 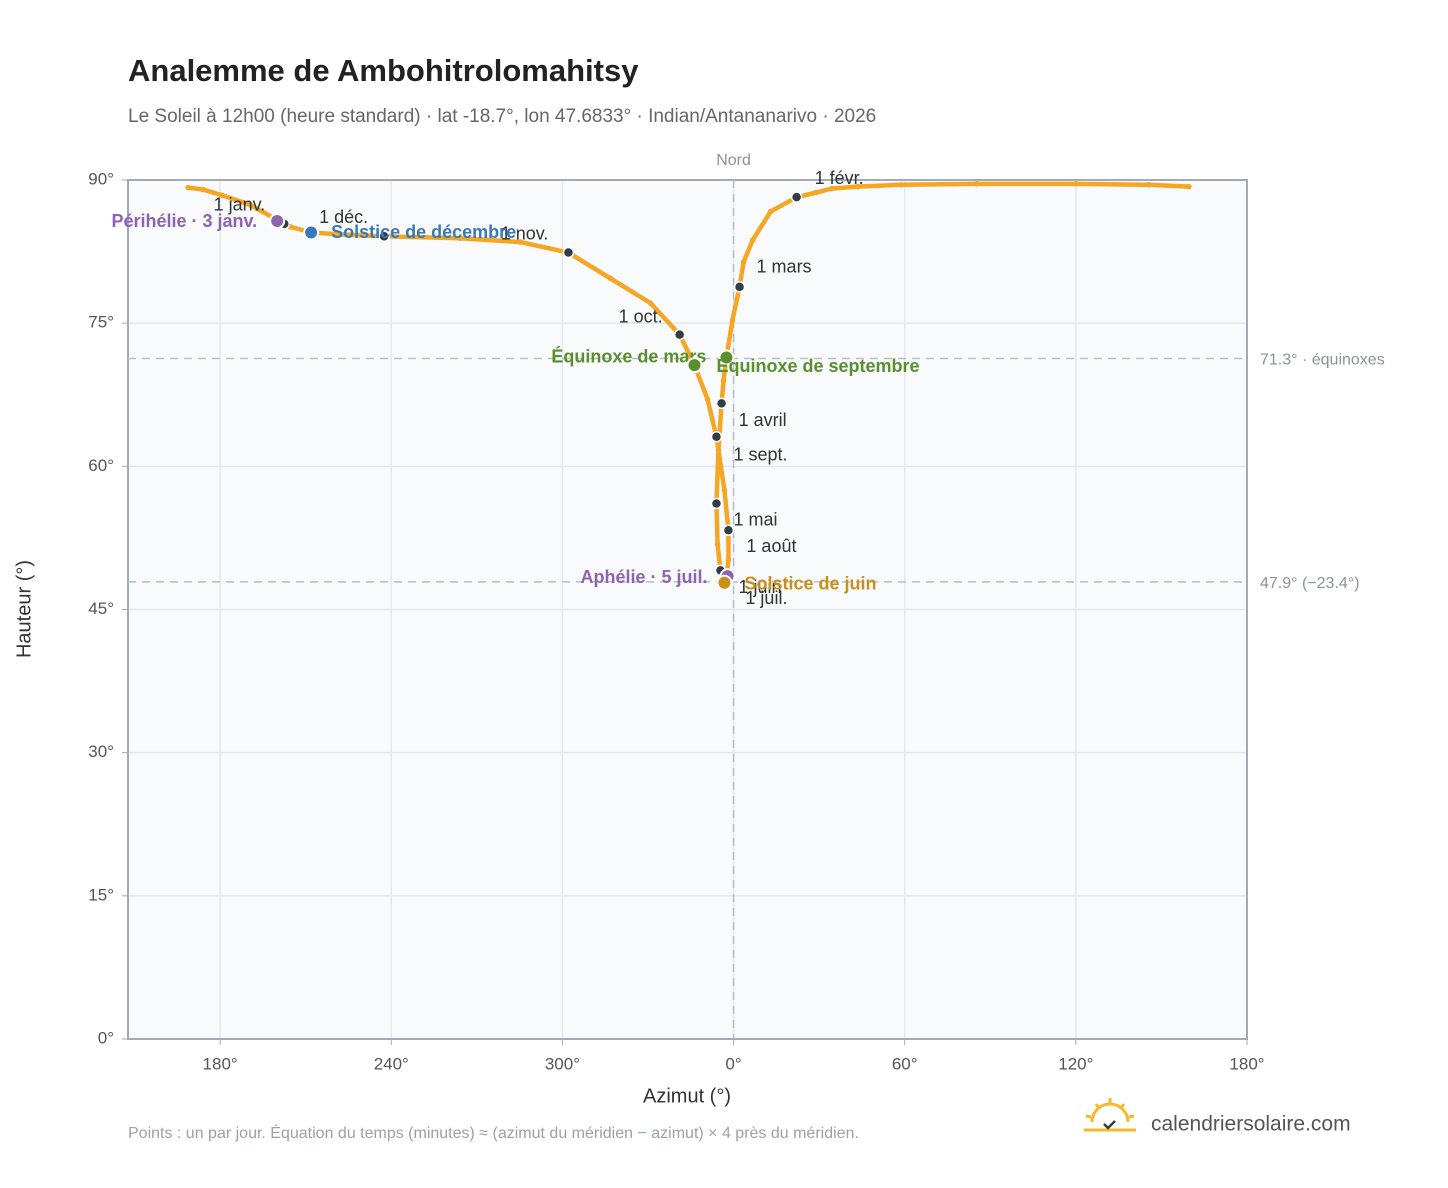 I want to click on event-label: Aphélie · 5 juil., so click(x=644, y=577).